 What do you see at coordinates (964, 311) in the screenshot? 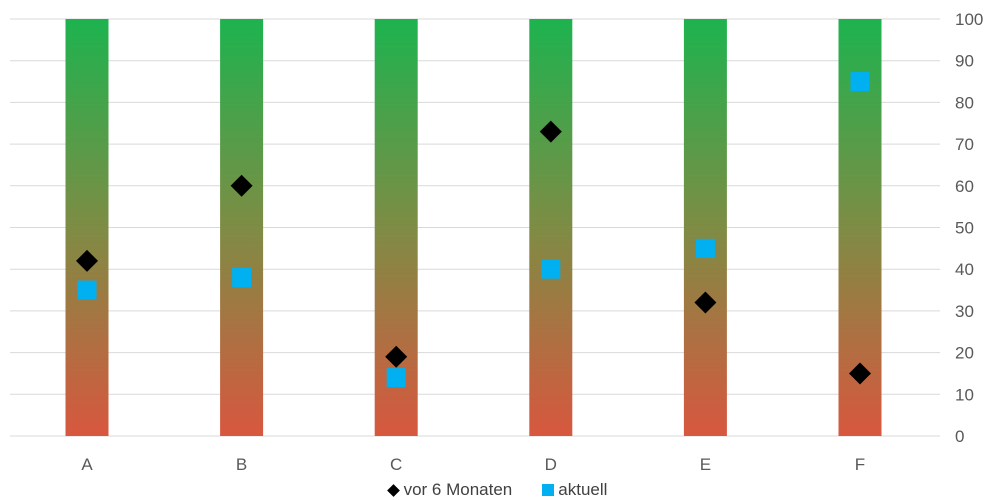
I see `y-tick-label: 30` at bounding box center [964, 311].